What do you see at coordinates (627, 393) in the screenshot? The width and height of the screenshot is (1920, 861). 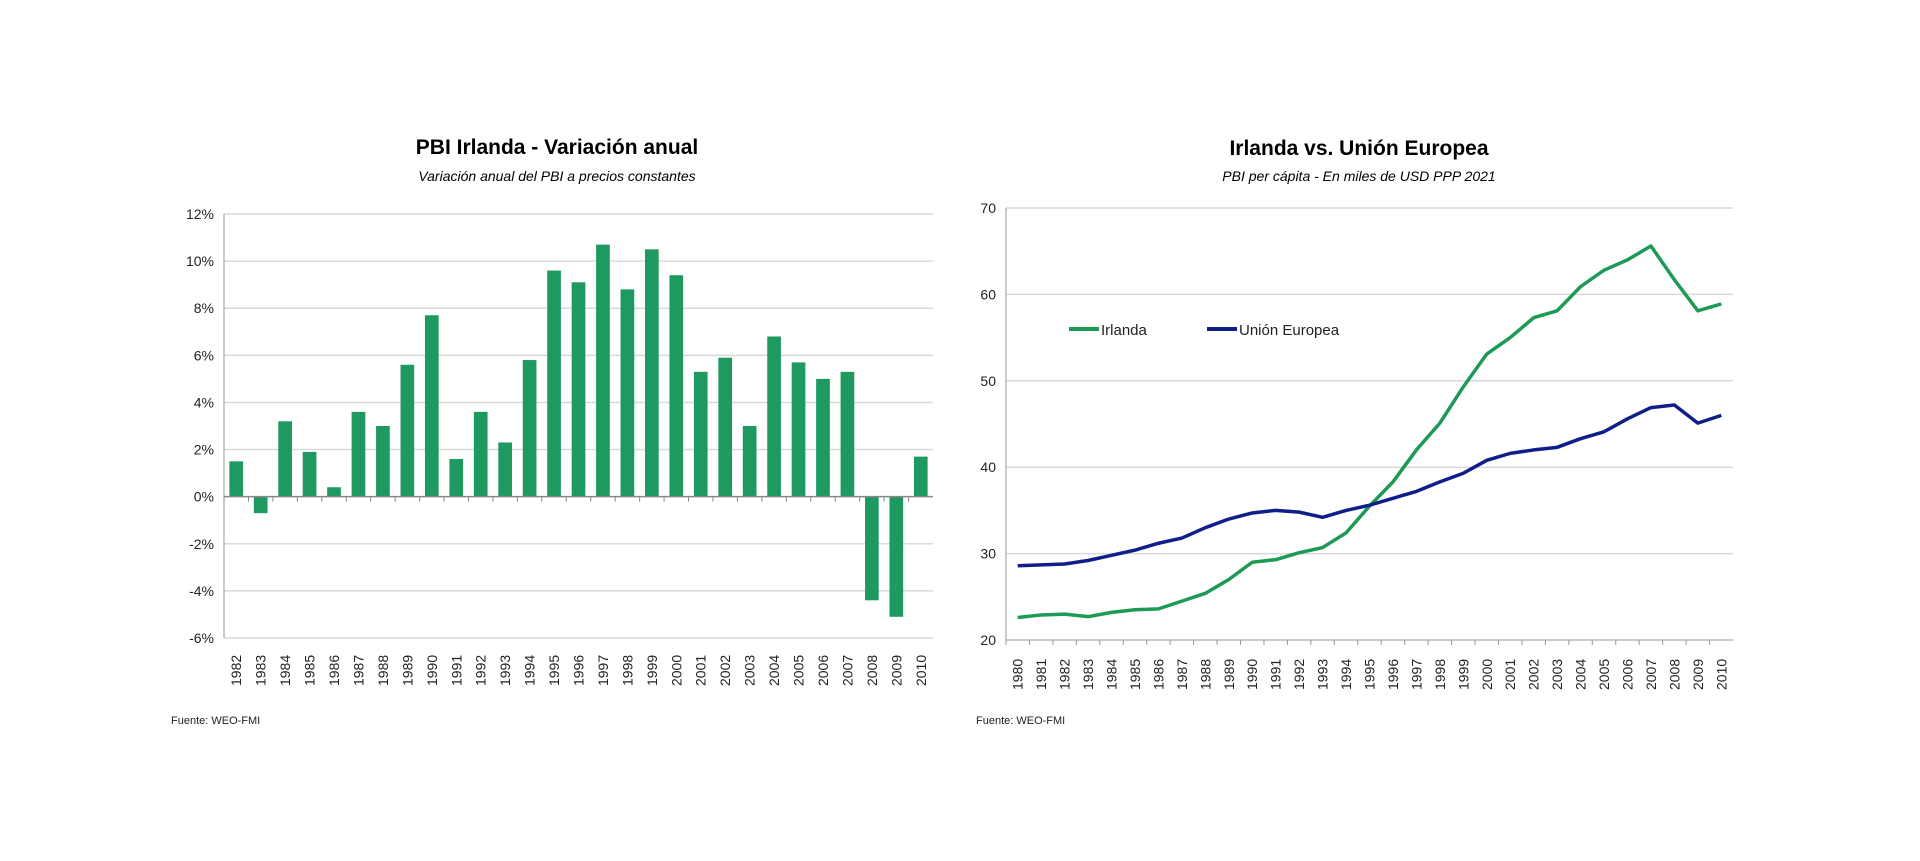 I see `bar-1998` at bounding box center [627, 393].